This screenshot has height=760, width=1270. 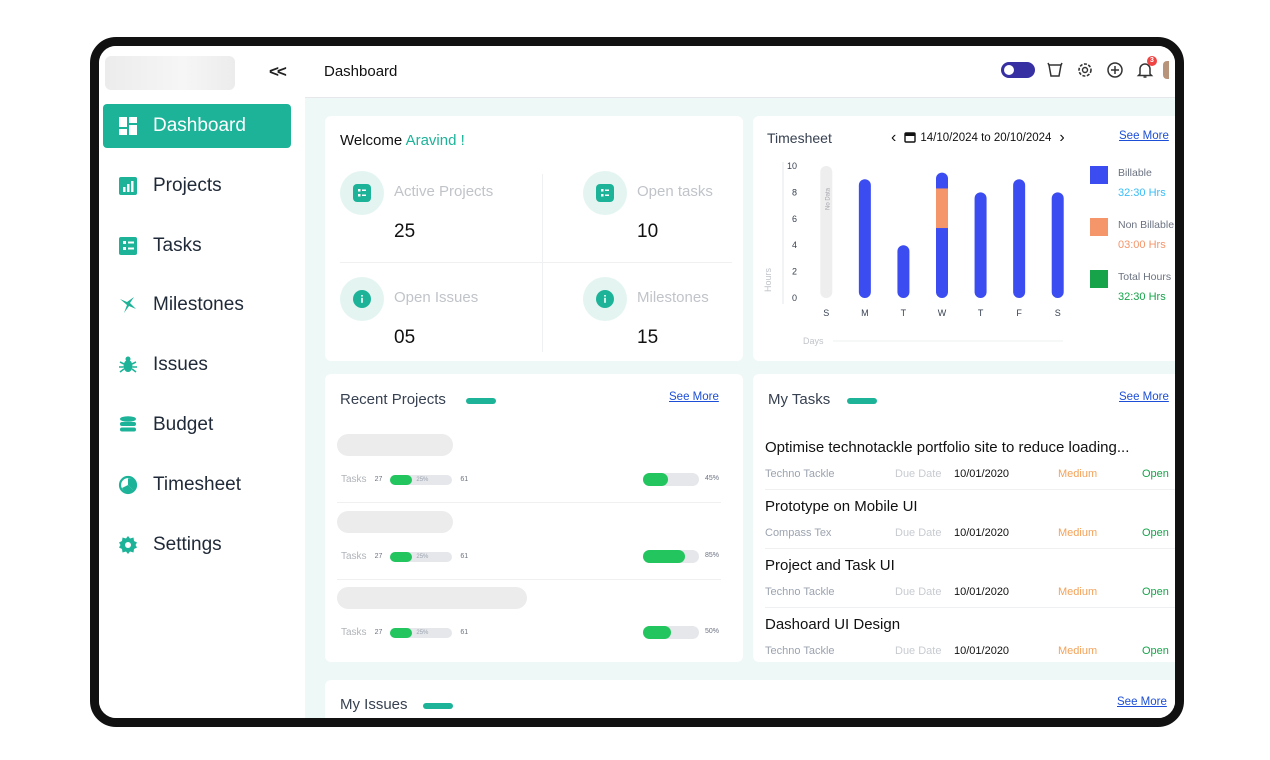 I want to click on legend-label: Billable, so click(x=1135, y=173).